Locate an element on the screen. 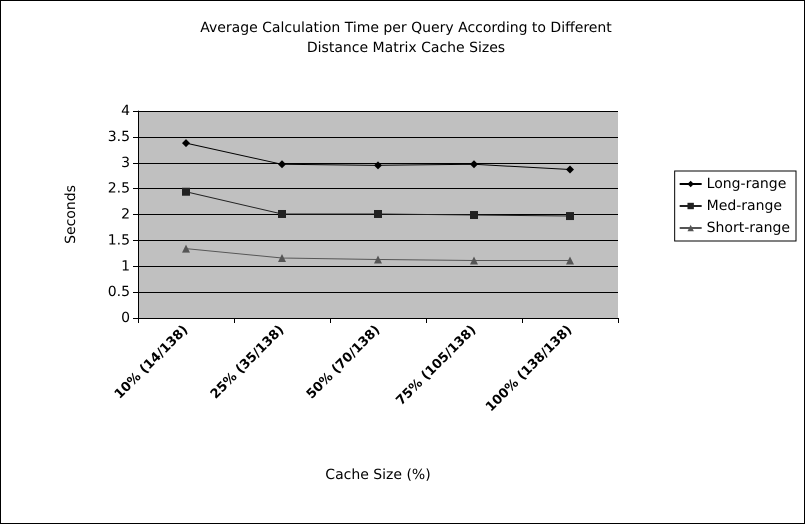 This screenshot has height=524, width=805. y-tick-label: 3.5 is located at coordinates (119, 136).